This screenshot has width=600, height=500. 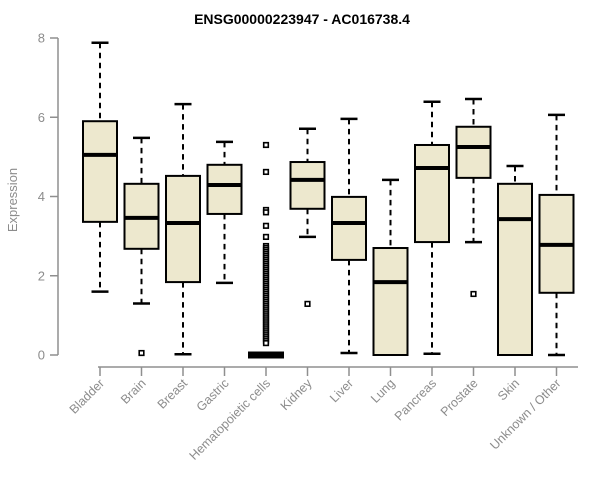 What do you see at coordinates (302, 19) in the screenshot?
I see `chart-title: ENSG00000223947 - AC016738.4` at bounding box center [302, 19].